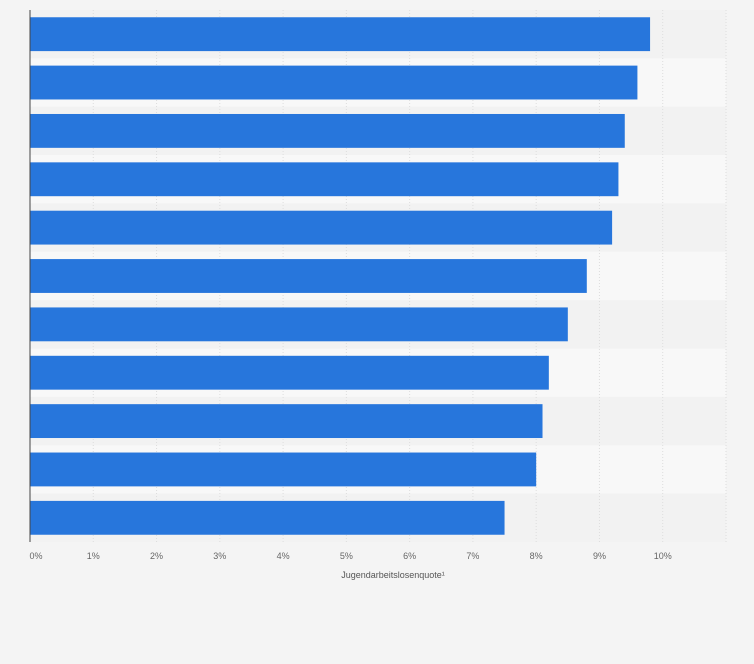 The image size is (754, 664). I want to click on x-tick-label: 0%, so click(35, 556).